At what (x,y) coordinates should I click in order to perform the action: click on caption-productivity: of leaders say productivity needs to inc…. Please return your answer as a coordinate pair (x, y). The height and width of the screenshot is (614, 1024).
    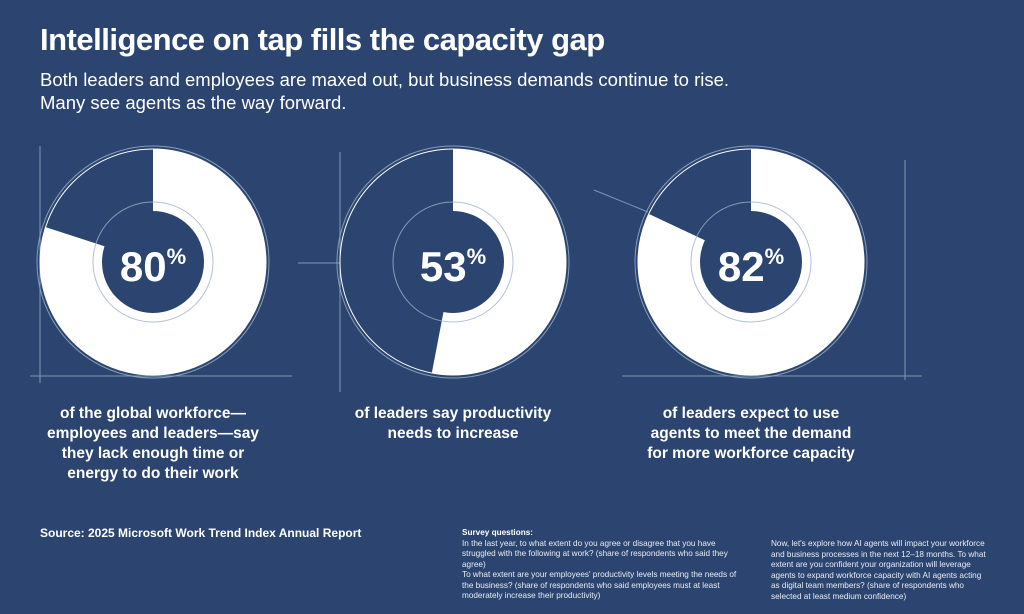
    Looking at the image, I should click on (453, 424).